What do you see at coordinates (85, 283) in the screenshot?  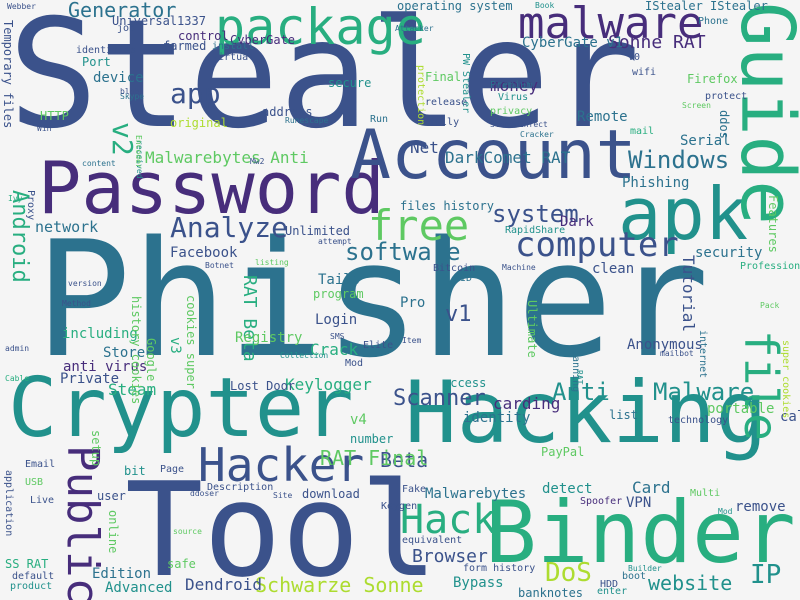 I see `word: version` at bounding box center [85, 283].